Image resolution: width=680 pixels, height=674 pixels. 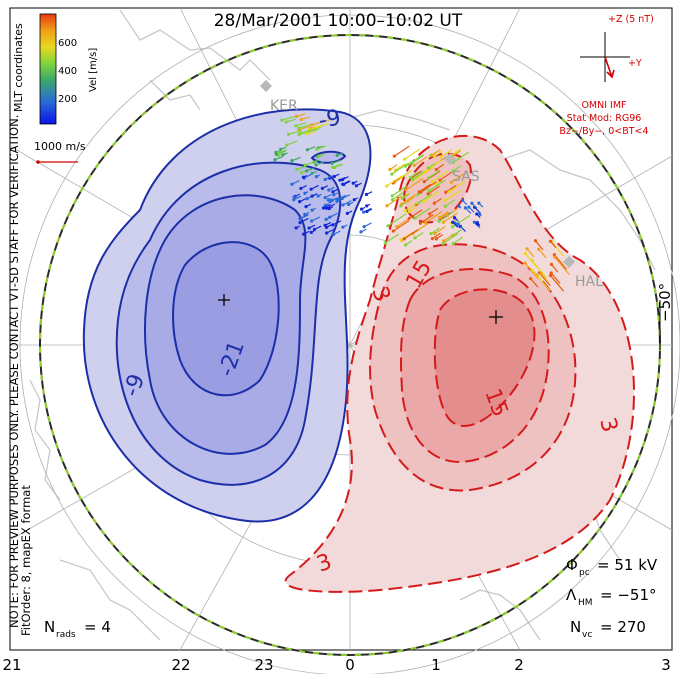 What do you see at coordinates (26, 560) in the screenshot?
I see `fit-info: FitOrder: 8, mapEX format` at bounding box center [26, 560].